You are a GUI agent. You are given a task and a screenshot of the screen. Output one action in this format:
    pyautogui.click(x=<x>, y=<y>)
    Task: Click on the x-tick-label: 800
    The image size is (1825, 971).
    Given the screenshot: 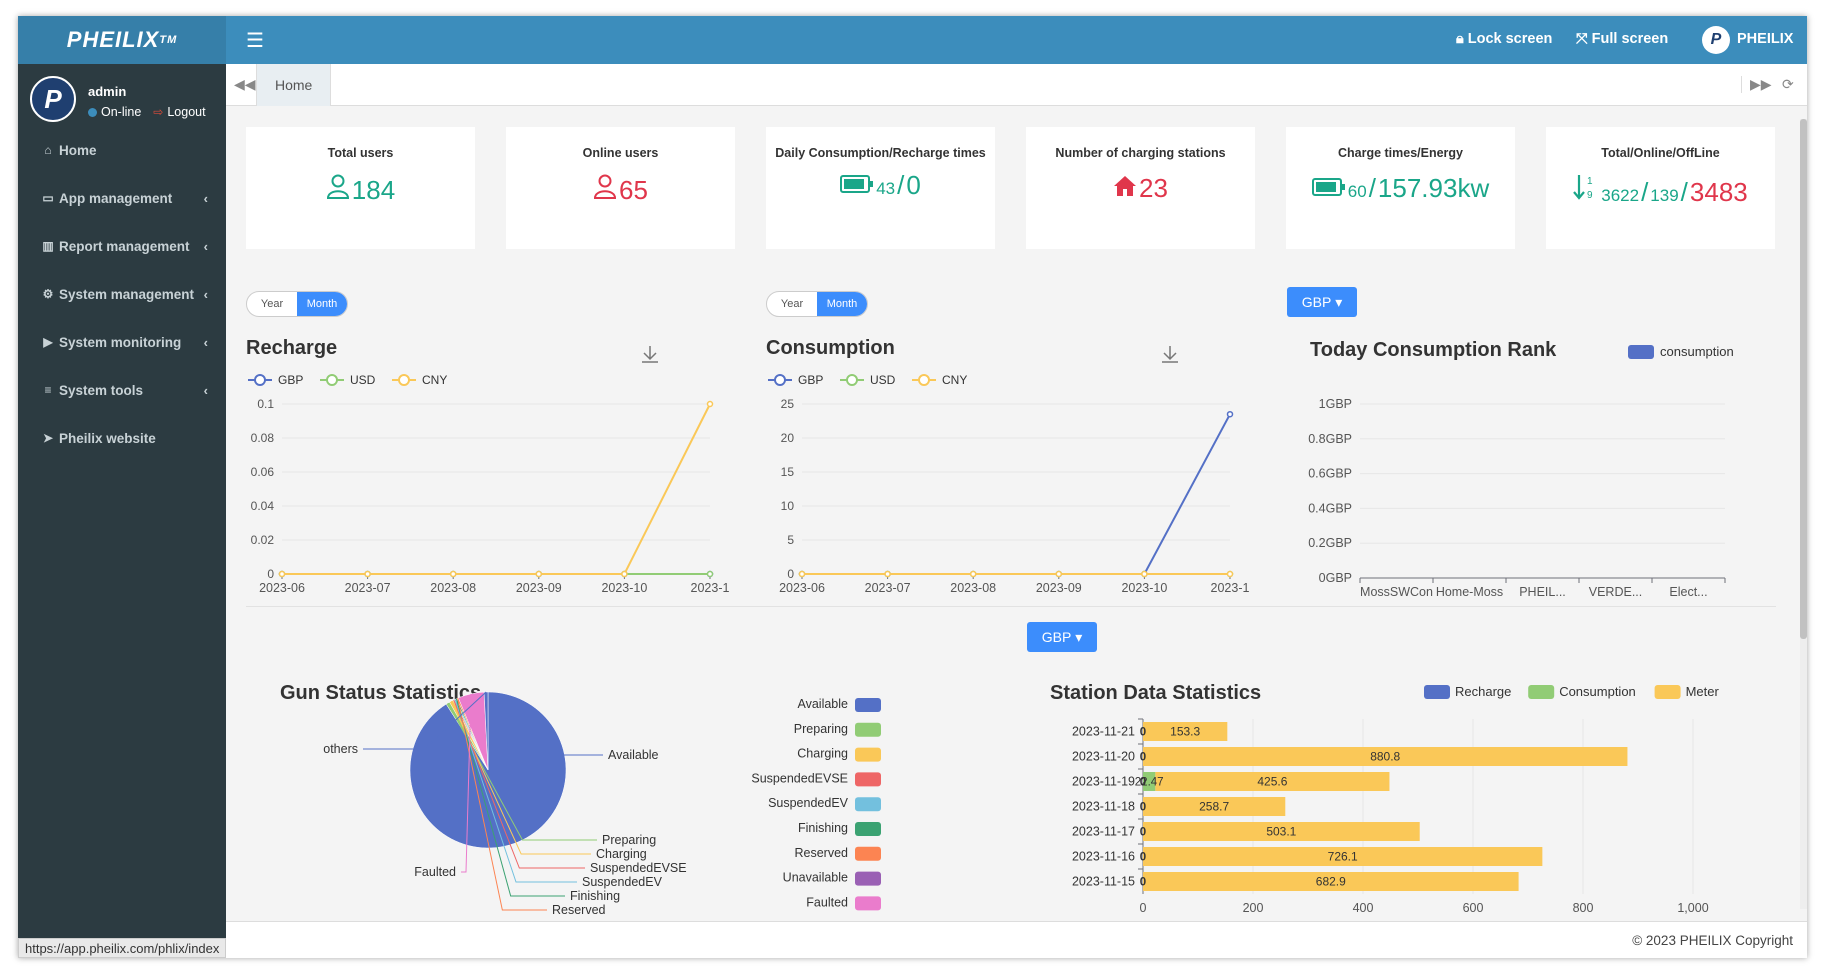 What is the action you would take?
    pyautogui.click(x=1583, y=908)
    